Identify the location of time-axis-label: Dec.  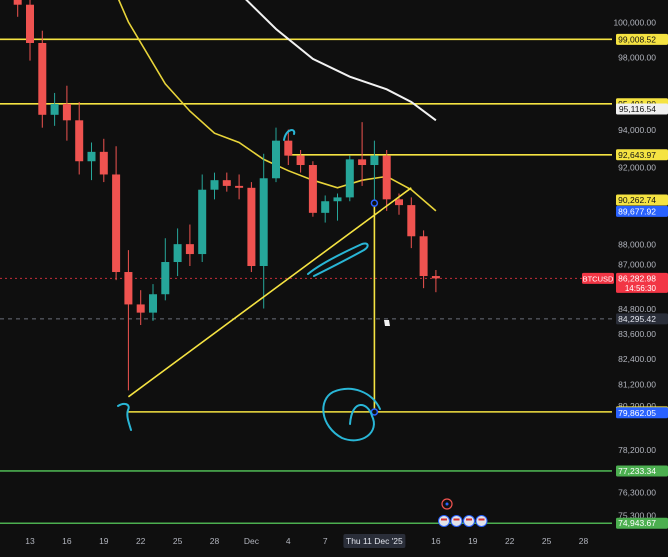
(252, 541).